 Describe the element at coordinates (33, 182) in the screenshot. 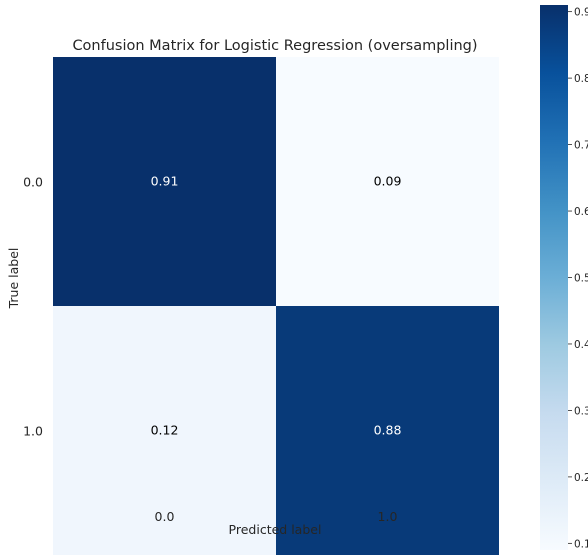

I see `y-tick-label: 0.0` at that location.